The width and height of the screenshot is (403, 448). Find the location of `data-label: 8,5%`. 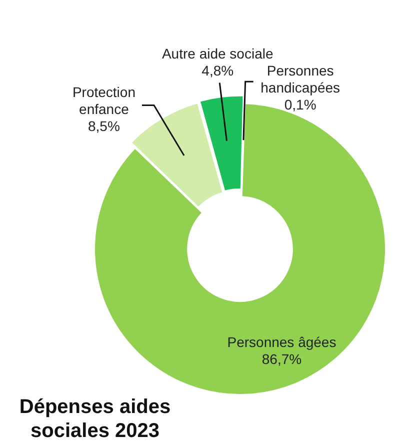

data-label: 8,5% is located at coordinates (104, 126).